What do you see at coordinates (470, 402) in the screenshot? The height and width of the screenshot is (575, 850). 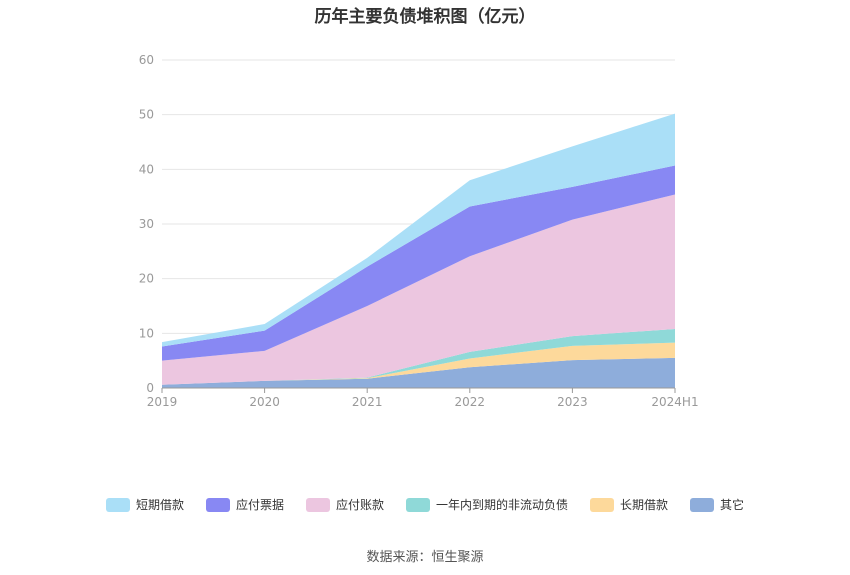 I see `x-tick-label: 2022` at bounding box center [470, 402].